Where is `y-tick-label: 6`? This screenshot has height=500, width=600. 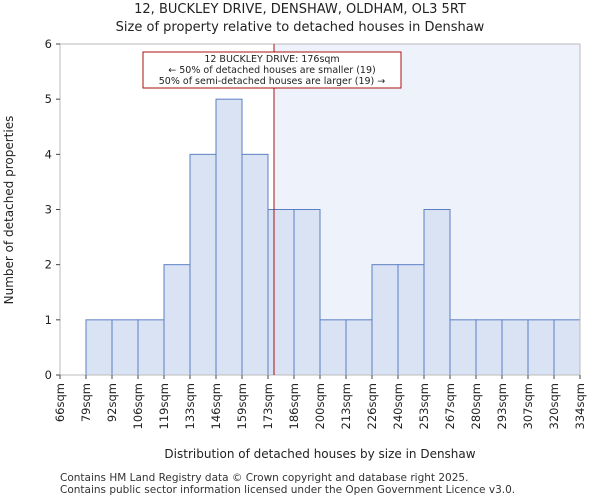
y-tick-label: 6 is located at coordinates (48, 44).